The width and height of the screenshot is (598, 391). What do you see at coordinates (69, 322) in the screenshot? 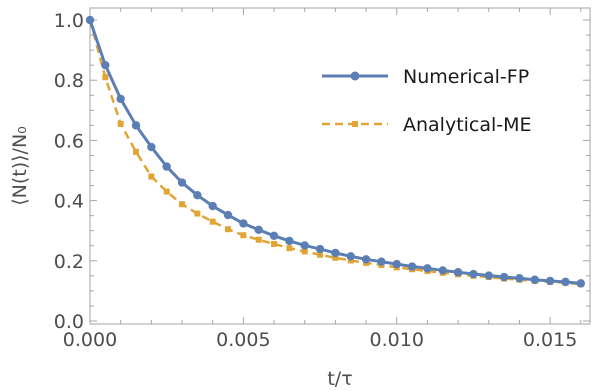
I see `y-tick-label: 0.0` at bounding box center [69, 322].